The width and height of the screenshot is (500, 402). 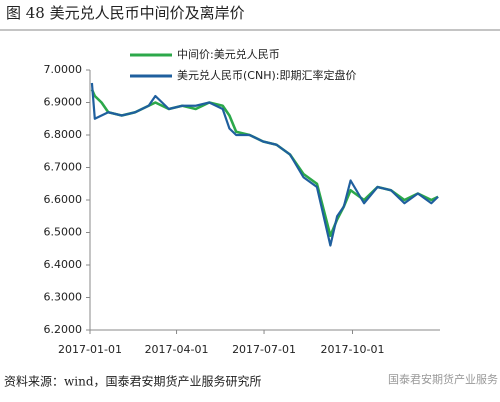 I want to click on y-tick-label: 6.9000, so click(x=63, y=102).